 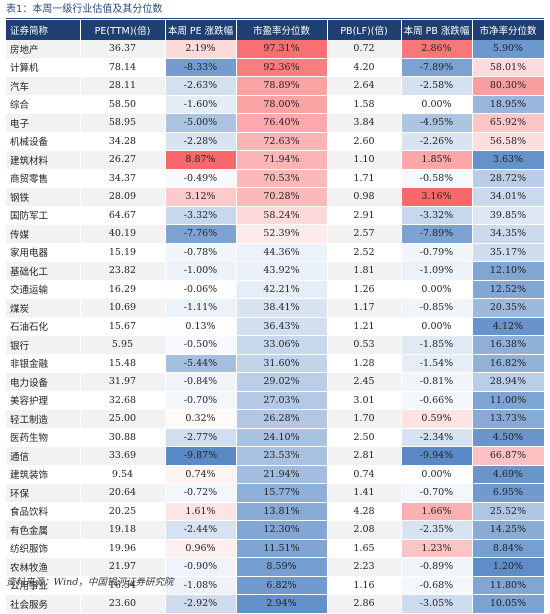 I want to click on pb-percentile-cell: 4.50%, so click(x=508, y=437).